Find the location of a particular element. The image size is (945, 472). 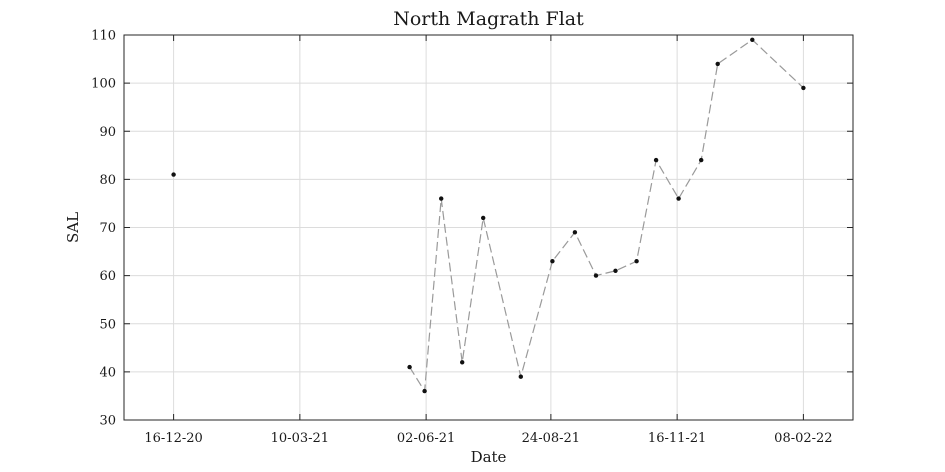

y-tick-label: 110 is located at coordinates (103, 36).